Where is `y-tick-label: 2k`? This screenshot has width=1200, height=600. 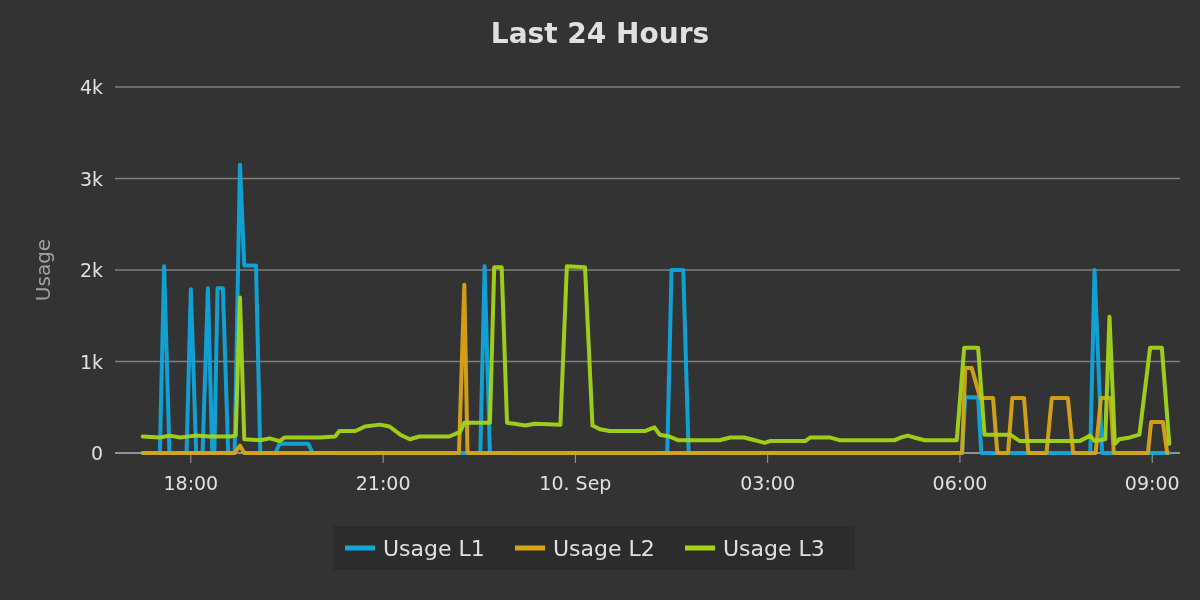 y-tick-label: 2k is located at coordinates (91, 270).